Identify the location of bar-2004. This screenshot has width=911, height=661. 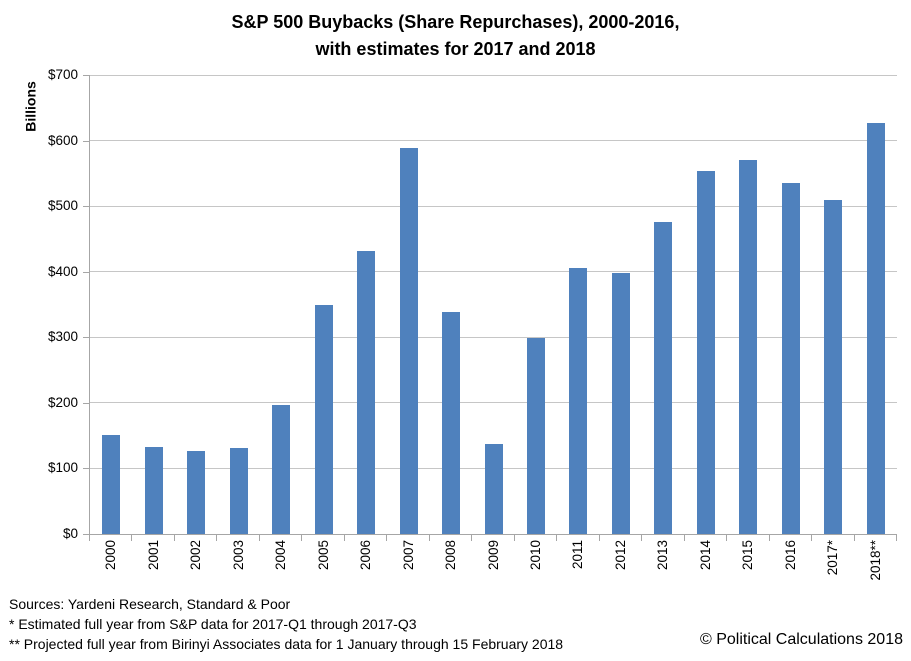
(281, 469).